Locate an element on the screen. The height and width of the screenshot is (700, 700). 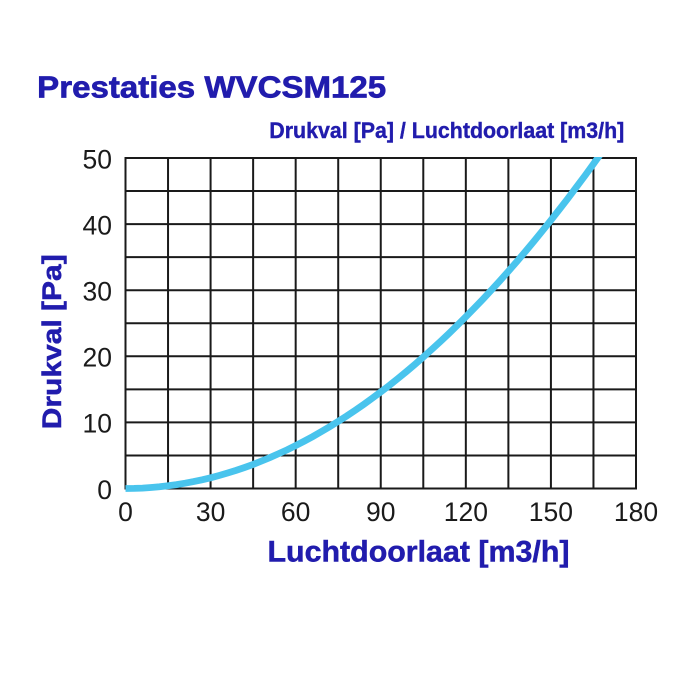
svg-text: 40 is located at coordinates (97, 225).